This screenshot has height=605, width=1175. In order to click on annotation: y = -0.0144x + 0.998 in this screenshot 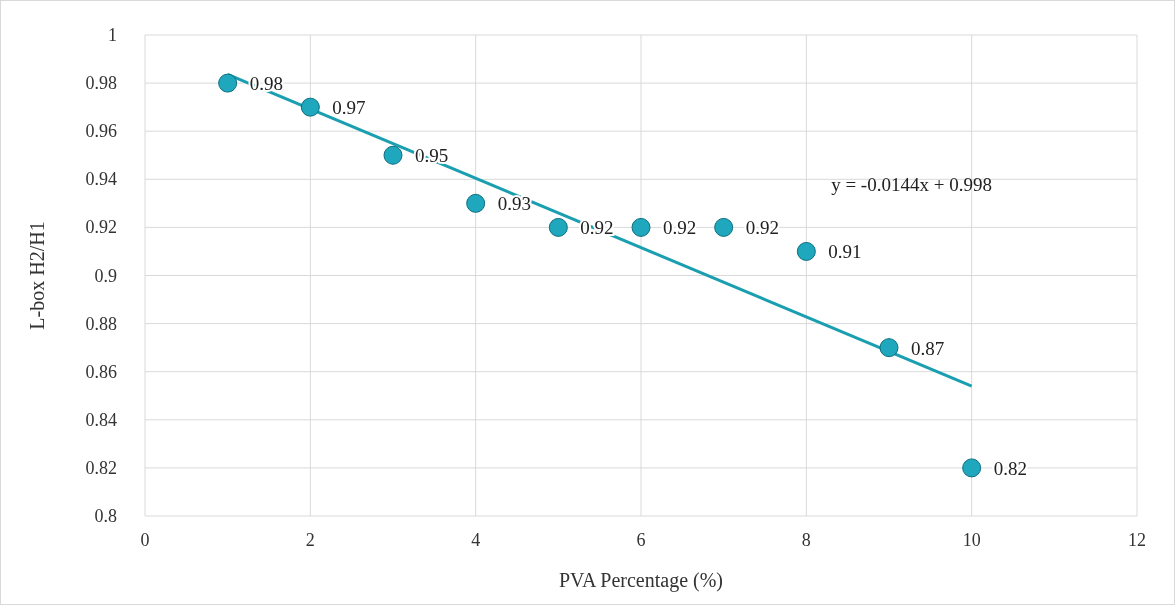, I will do `click(911, 185)`.